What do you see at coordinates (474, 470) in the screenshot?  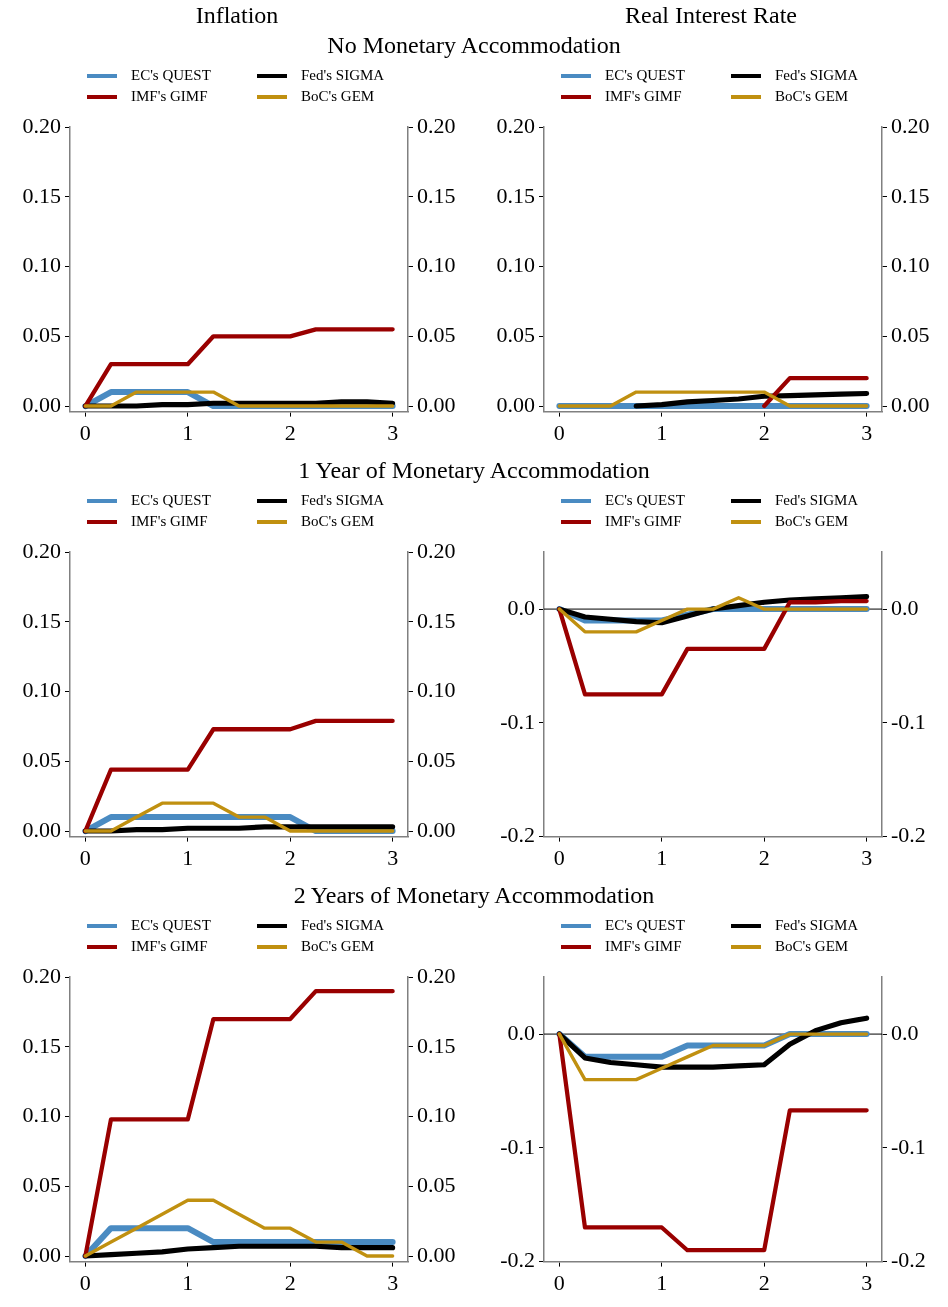 I see `text: 1 Year of Monetary Accommodation` at bounding box center [474, 470].